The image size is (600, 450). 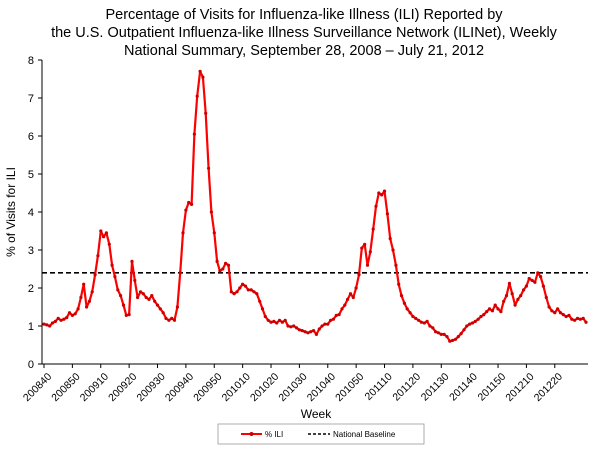 I want to click on x-tick-label: 200940, so click(x=179, y=387).